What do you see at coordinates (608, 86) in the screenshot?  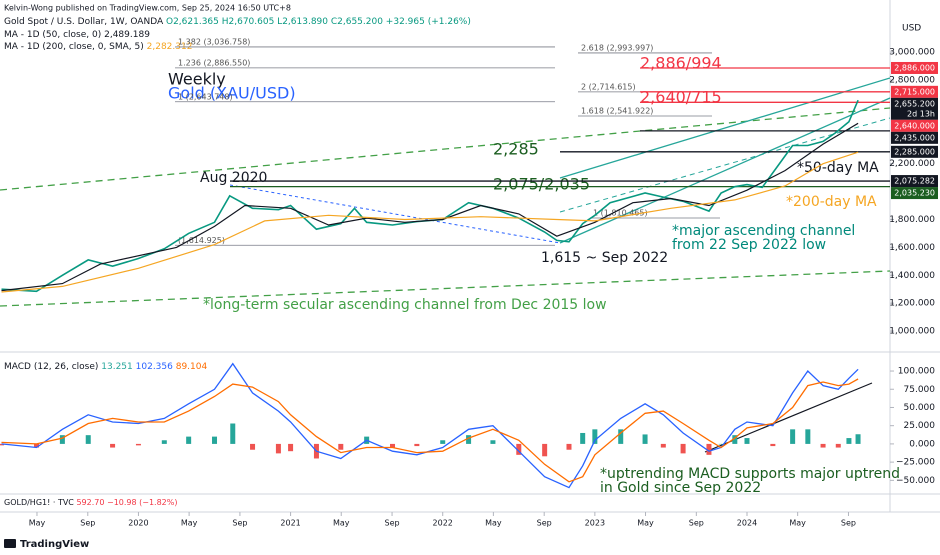 I see `fib-label: 2 (2,714.615)` at bounding box center [608, 86].